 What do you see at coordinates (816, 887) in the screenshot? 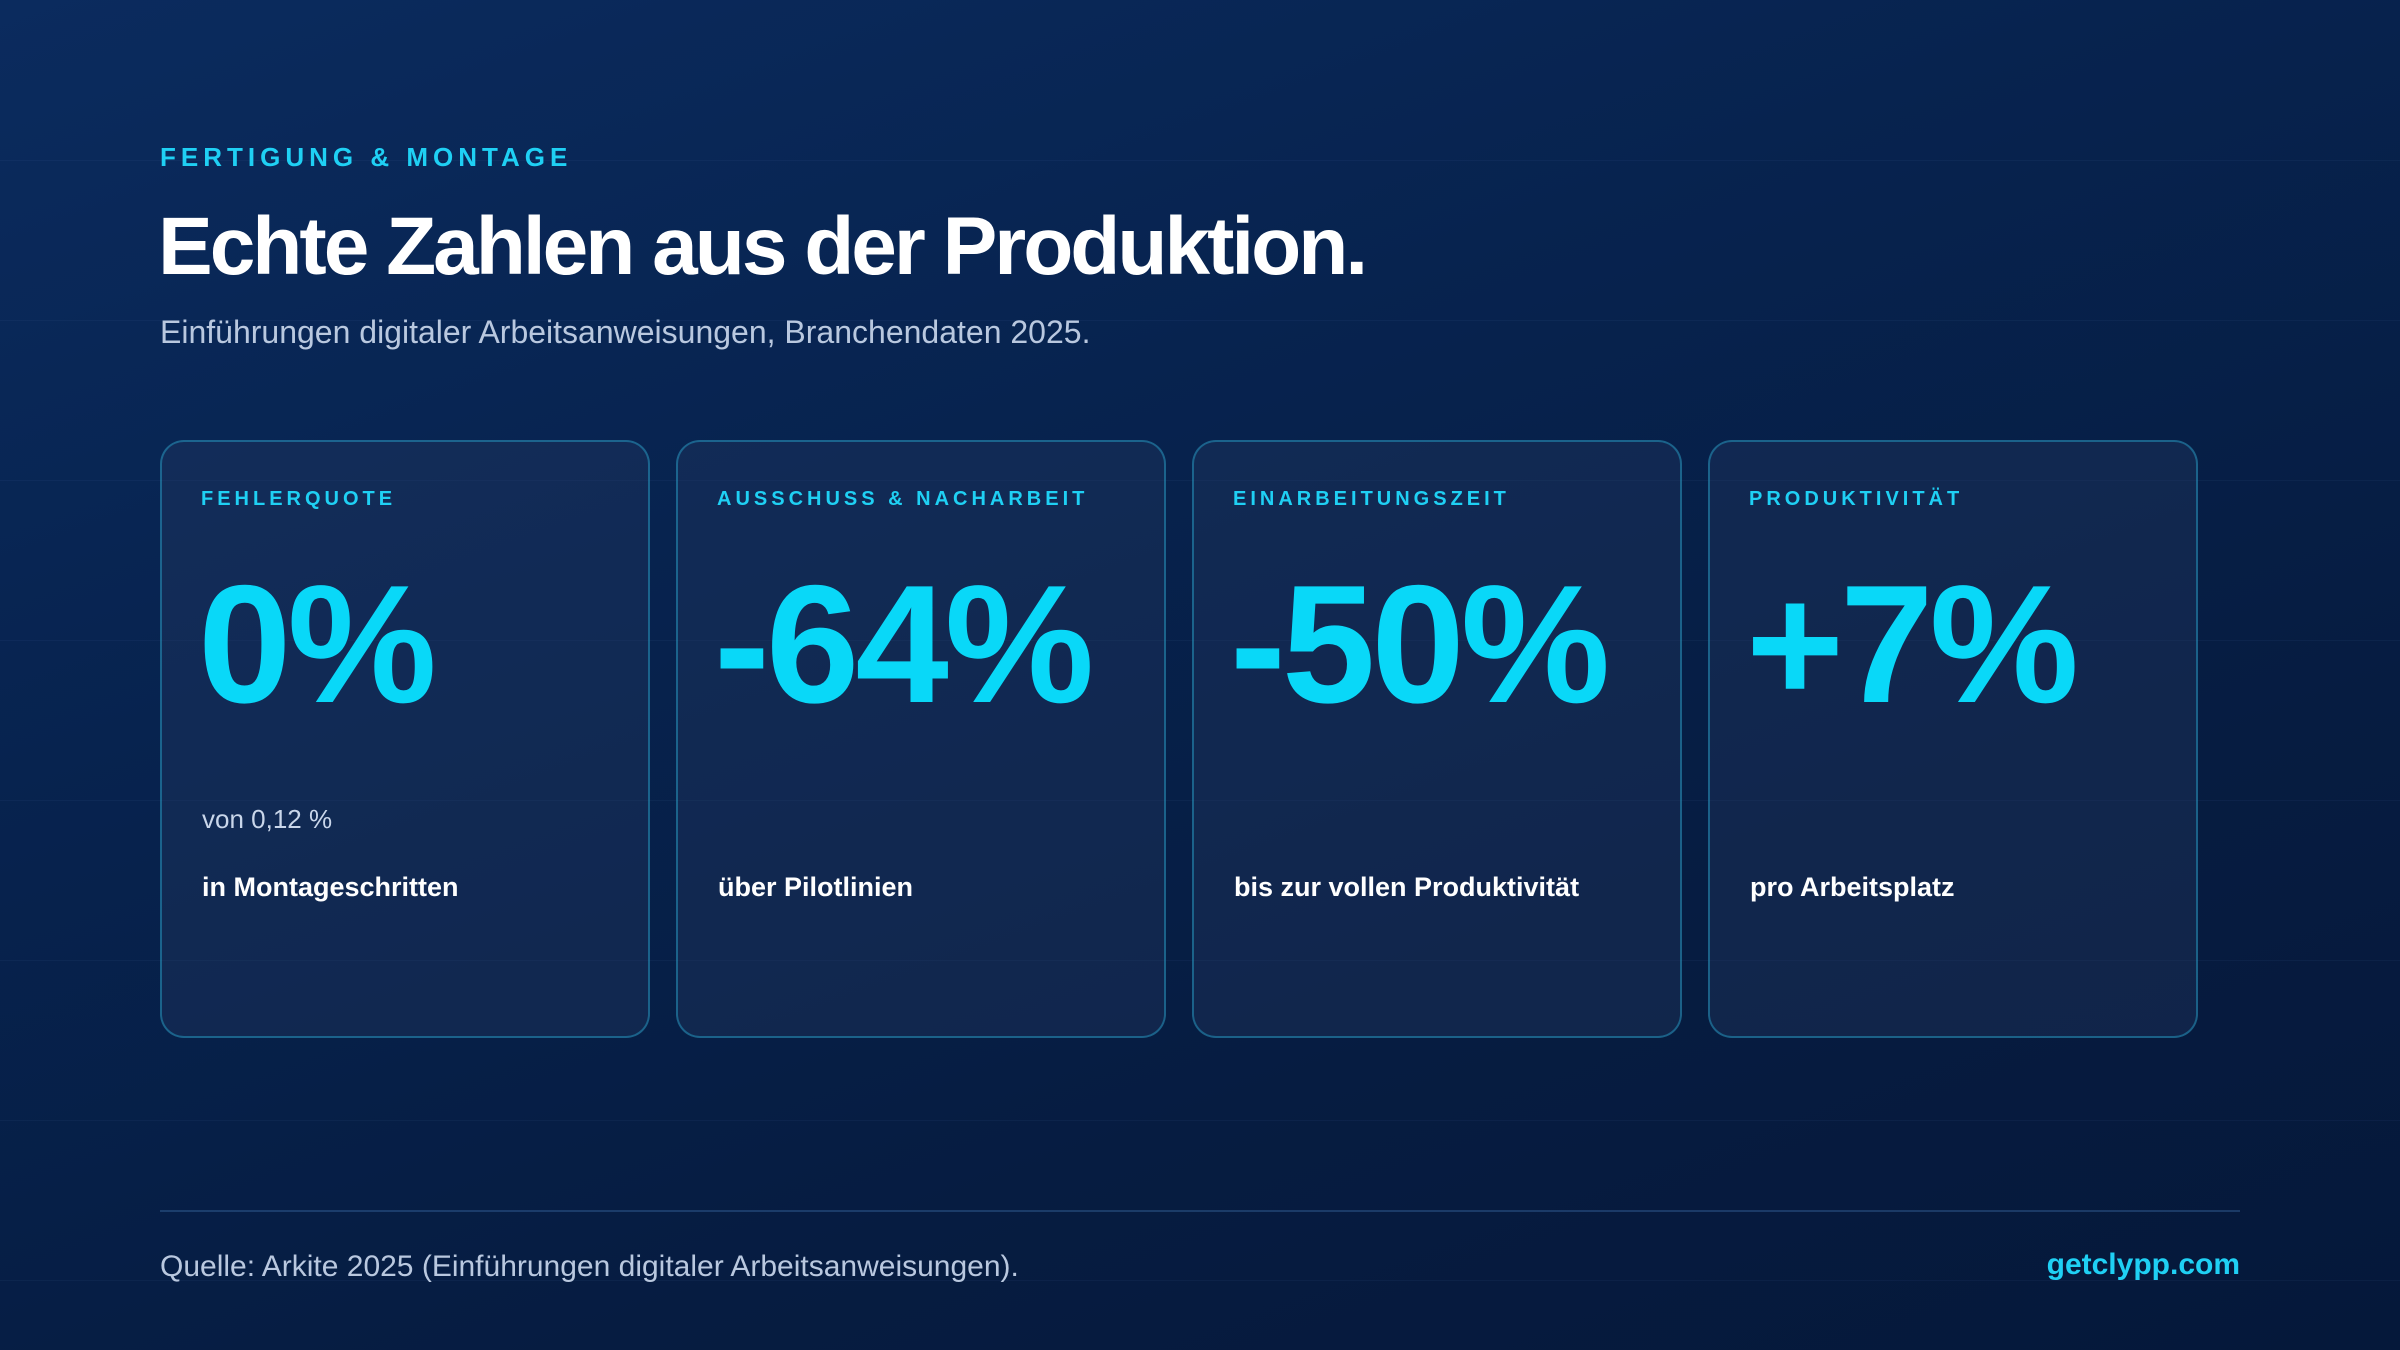
I see `stat-card-description: über Pilotlinien` at bounding box center [816, 887].